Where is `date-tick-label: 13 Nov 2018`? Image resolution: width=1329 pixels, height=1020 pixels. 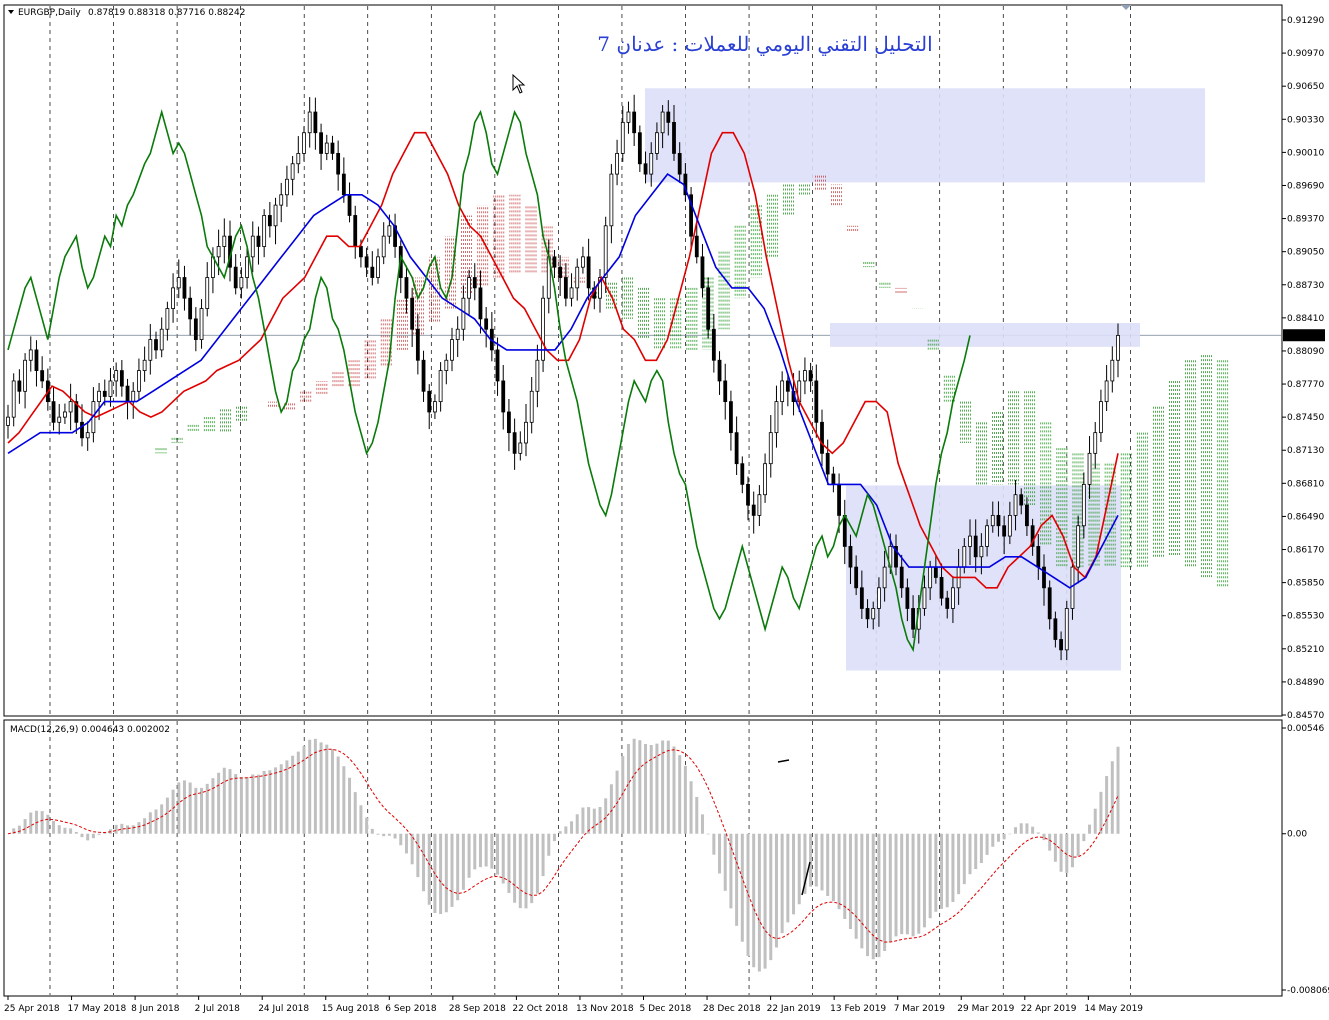 date-tick-label: 13 Nov 2018 is located at coordinates (605, 1009).